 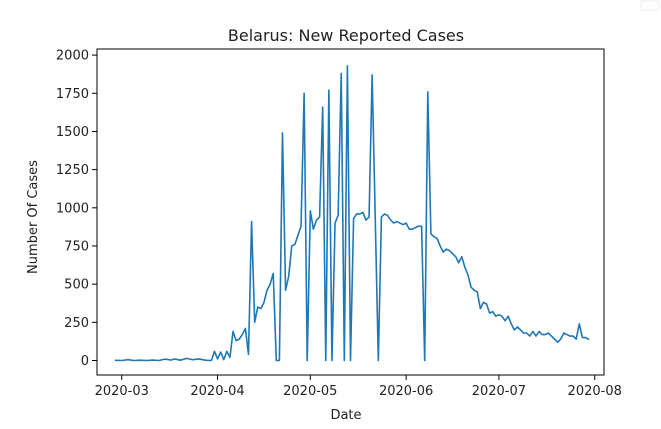 I want to click on y-tick-label-5: 1250, so click(x=72, y=170).